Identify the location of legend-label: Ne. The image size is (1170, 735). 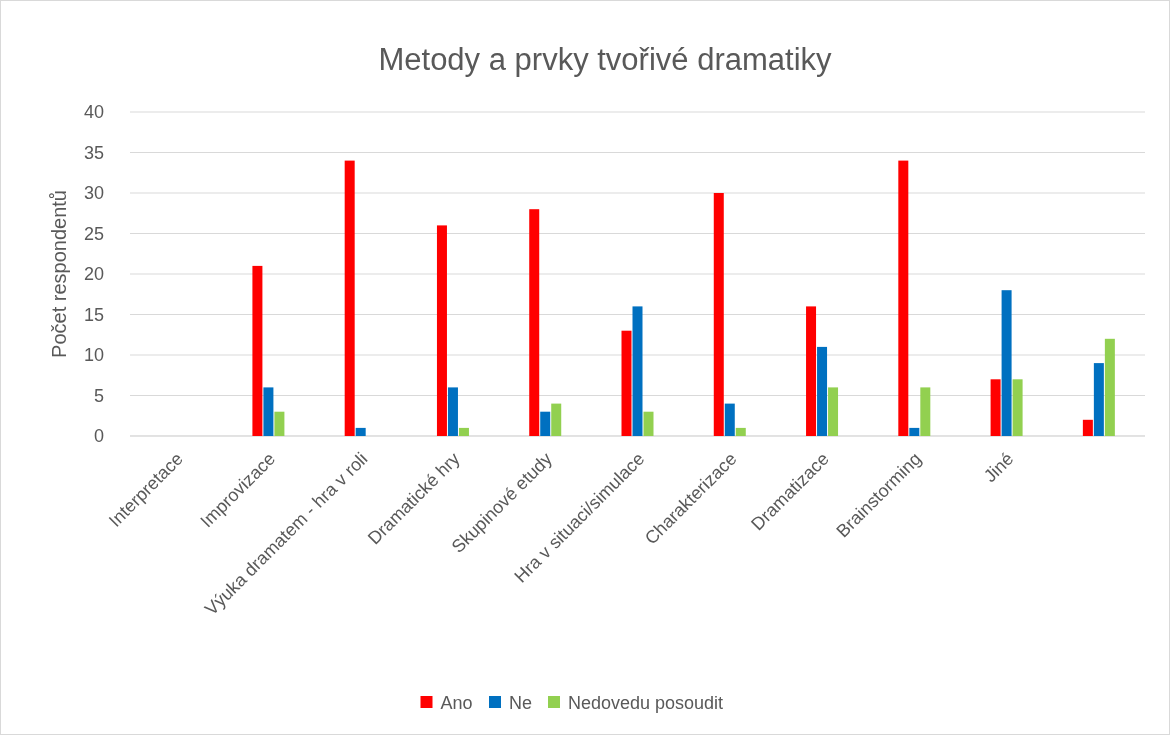
(521, 703).